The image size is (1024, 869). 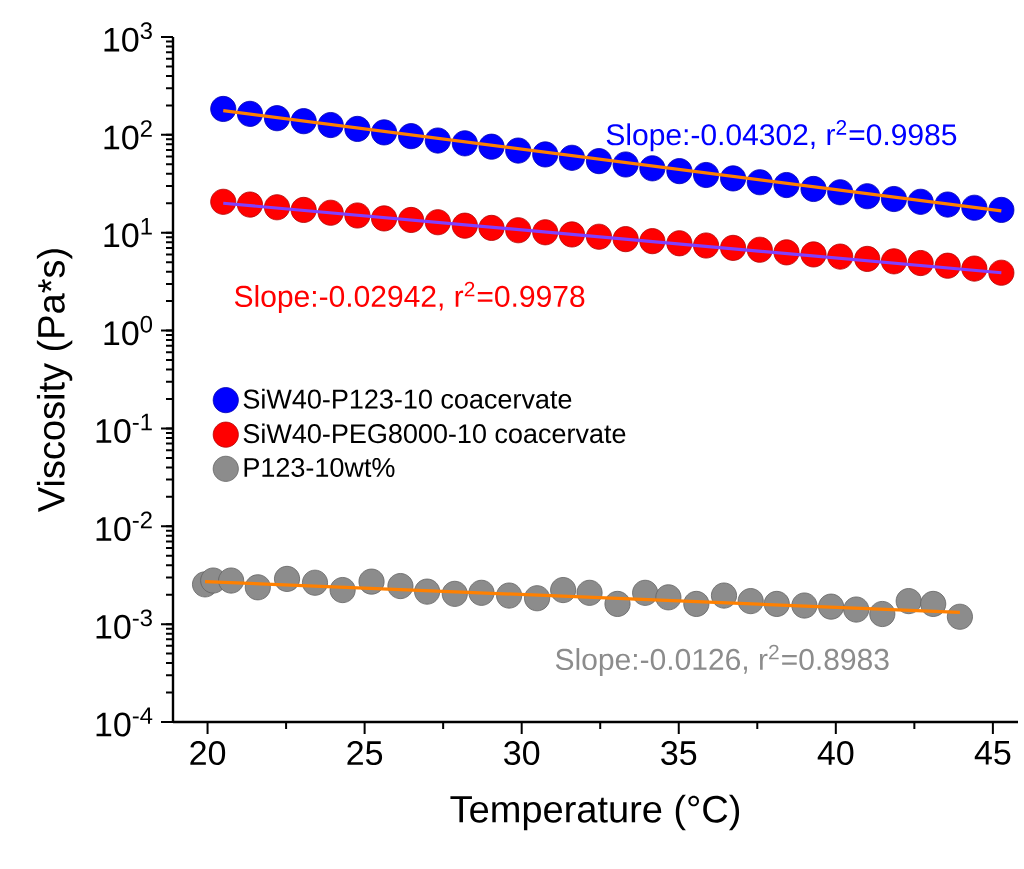 I want to click on y-tick-label: 10$^{3}$, so click(x=128, y=37).